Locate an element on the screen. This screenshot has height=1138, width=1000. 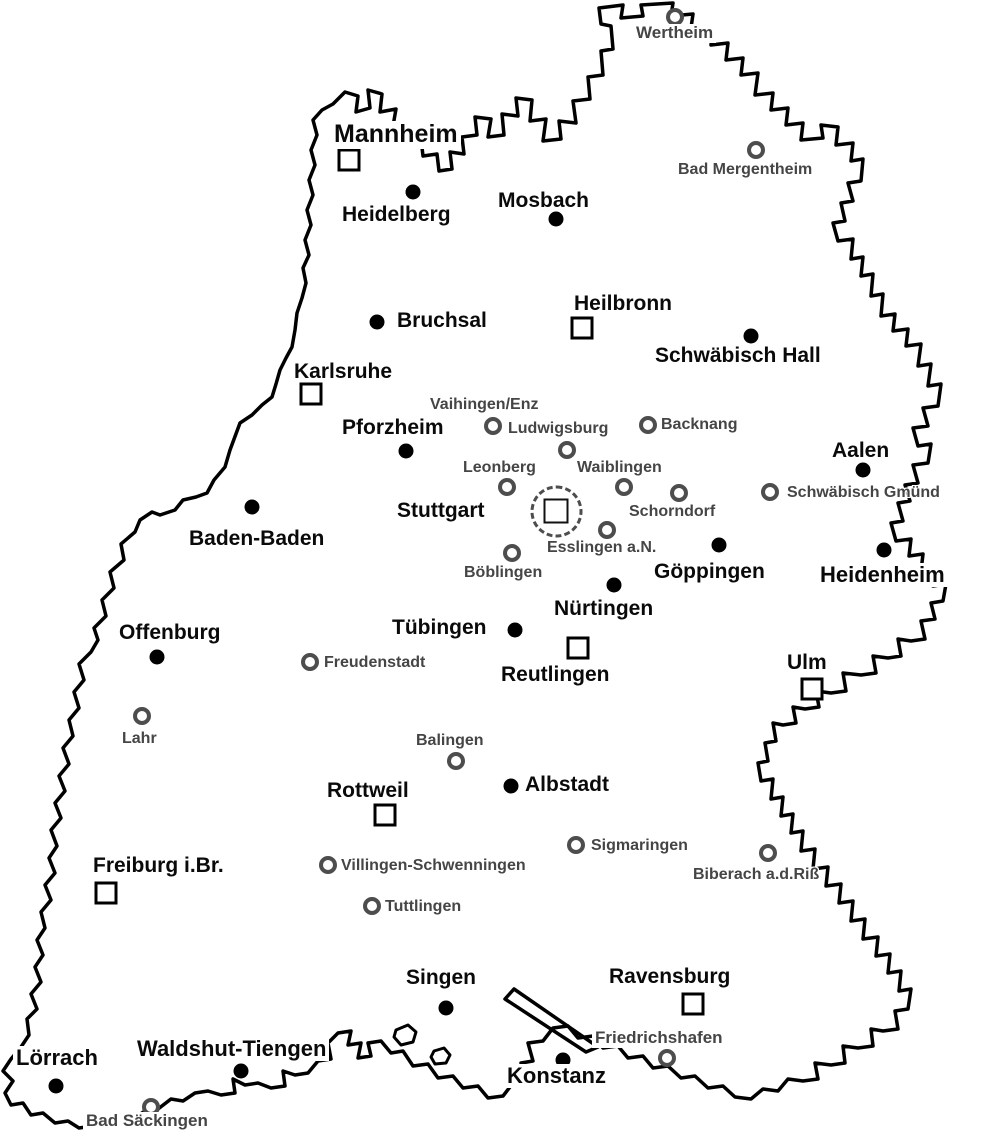
city-label-heidenheim: Heidenheim is located at coordinates (882, 575).